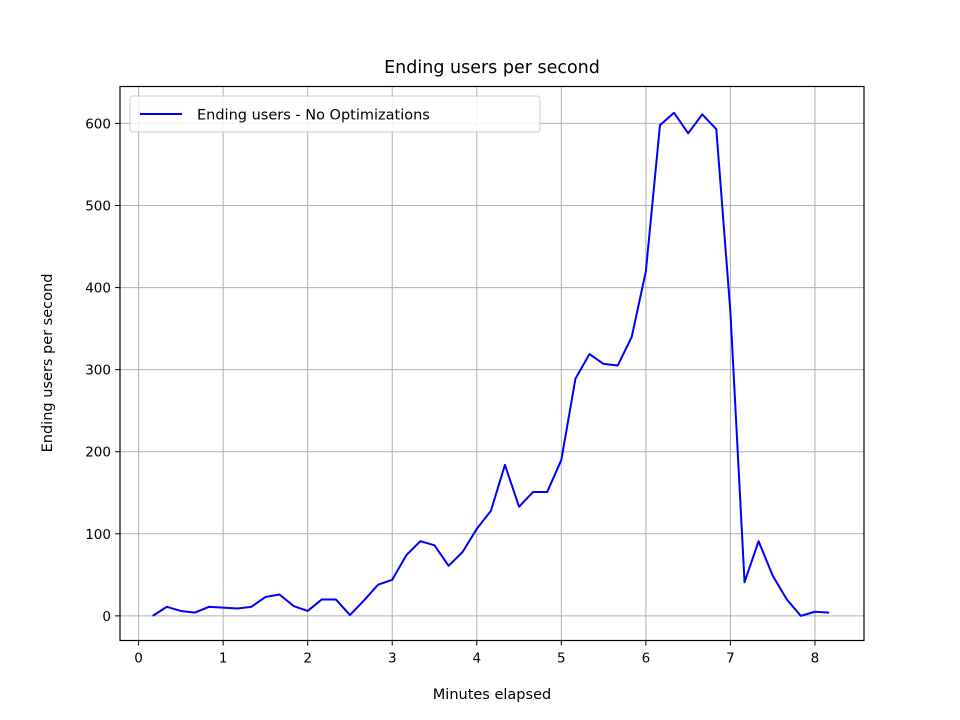 Image resolution: width=960 pixels, height=720 pixels. What do you see at coordinates (98, 535) in the screenshot?
I see `y-tick-label: 100` at bounding box center [98, 535].